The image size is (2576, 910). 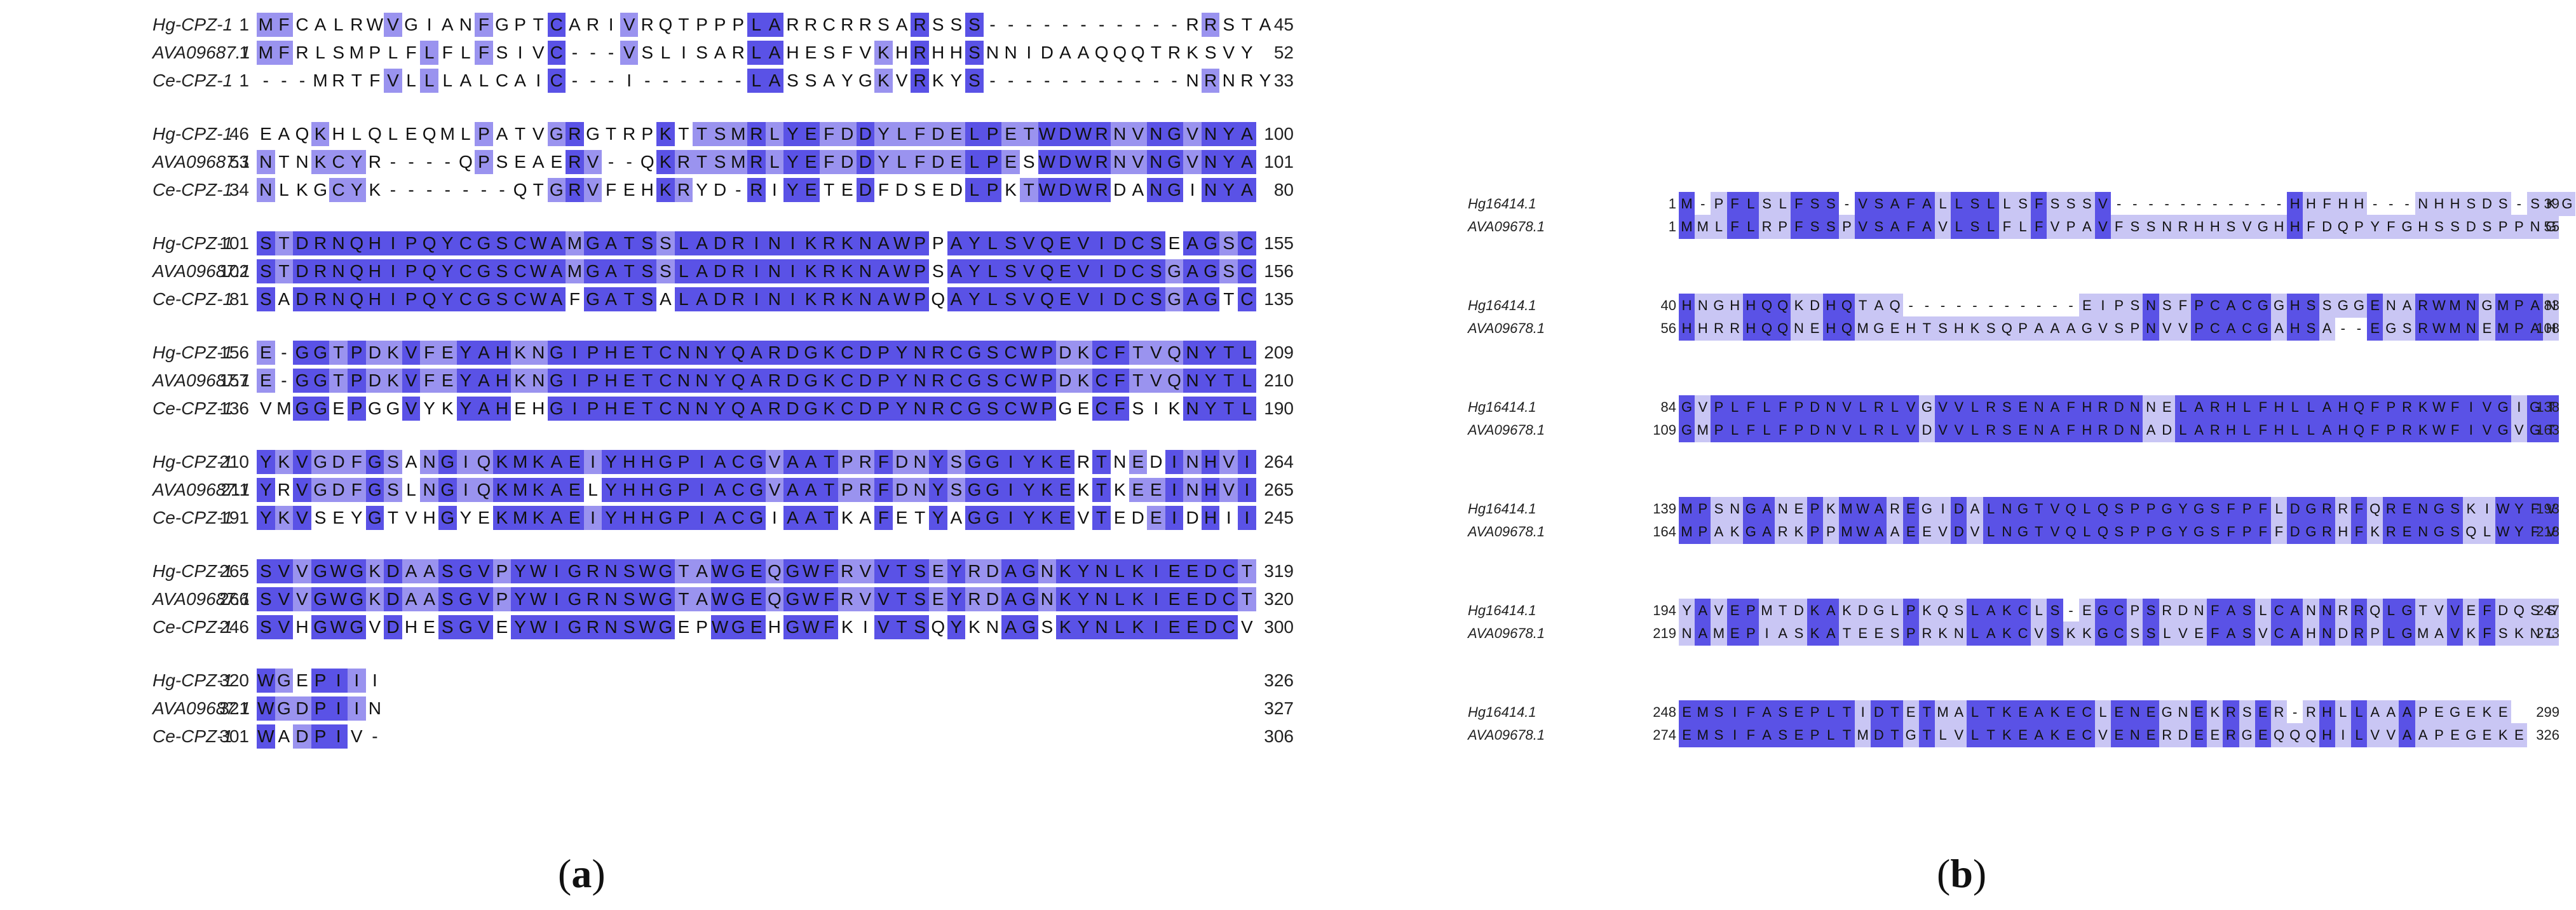 What do you see at coordinates (1668, 305) in the screenshot?
I see `start-position: 40` at bounding box center [1668, 305].